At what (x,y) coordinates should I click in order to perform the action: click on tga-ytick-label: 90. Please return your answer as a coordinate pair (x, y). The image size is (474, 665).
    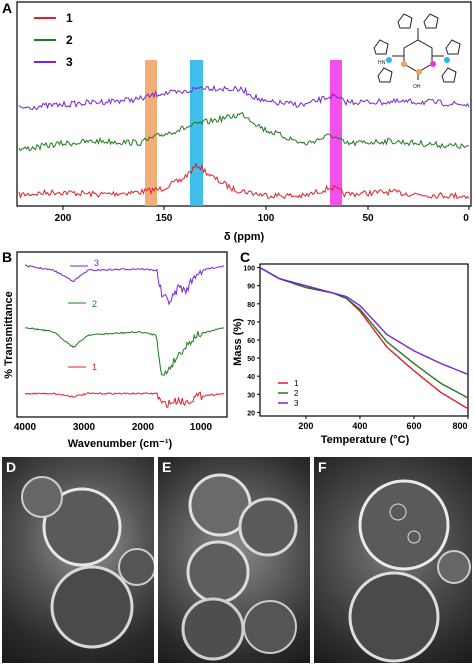
    Looking at the image, I should click on (251, 287).